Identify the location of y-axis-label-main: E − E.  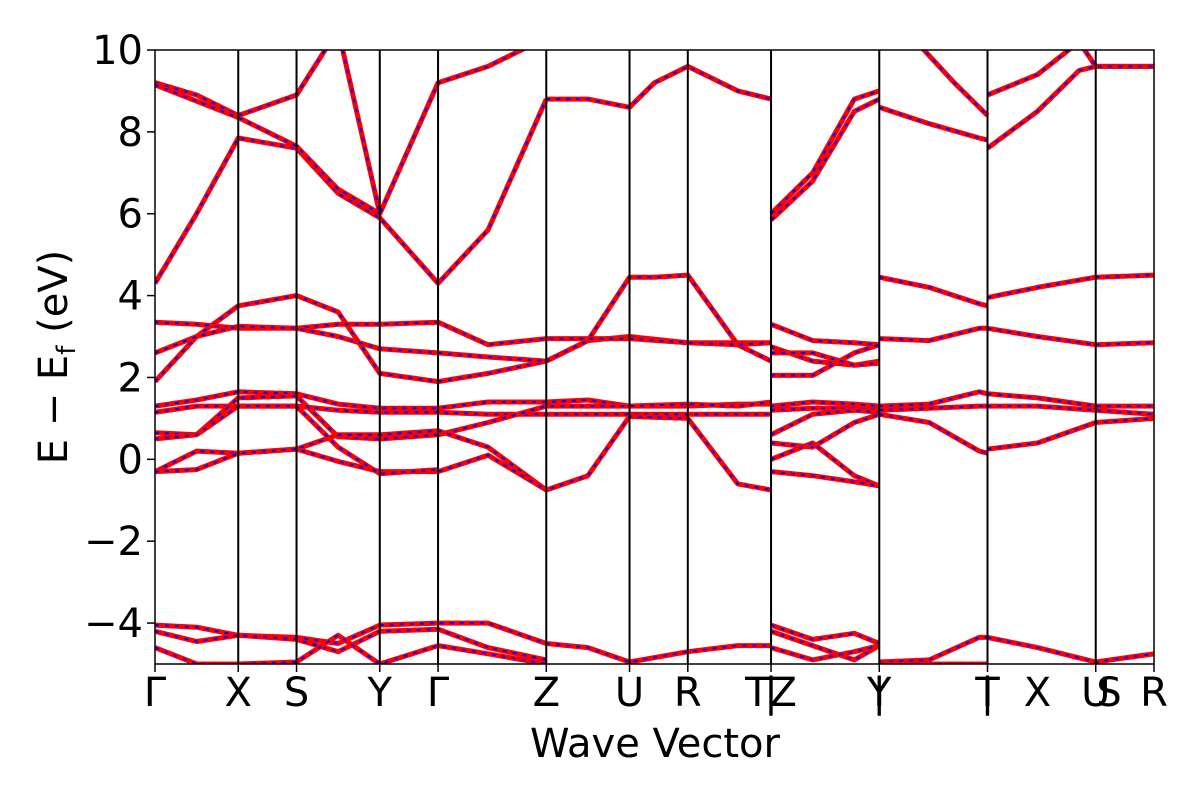
(54, 410).